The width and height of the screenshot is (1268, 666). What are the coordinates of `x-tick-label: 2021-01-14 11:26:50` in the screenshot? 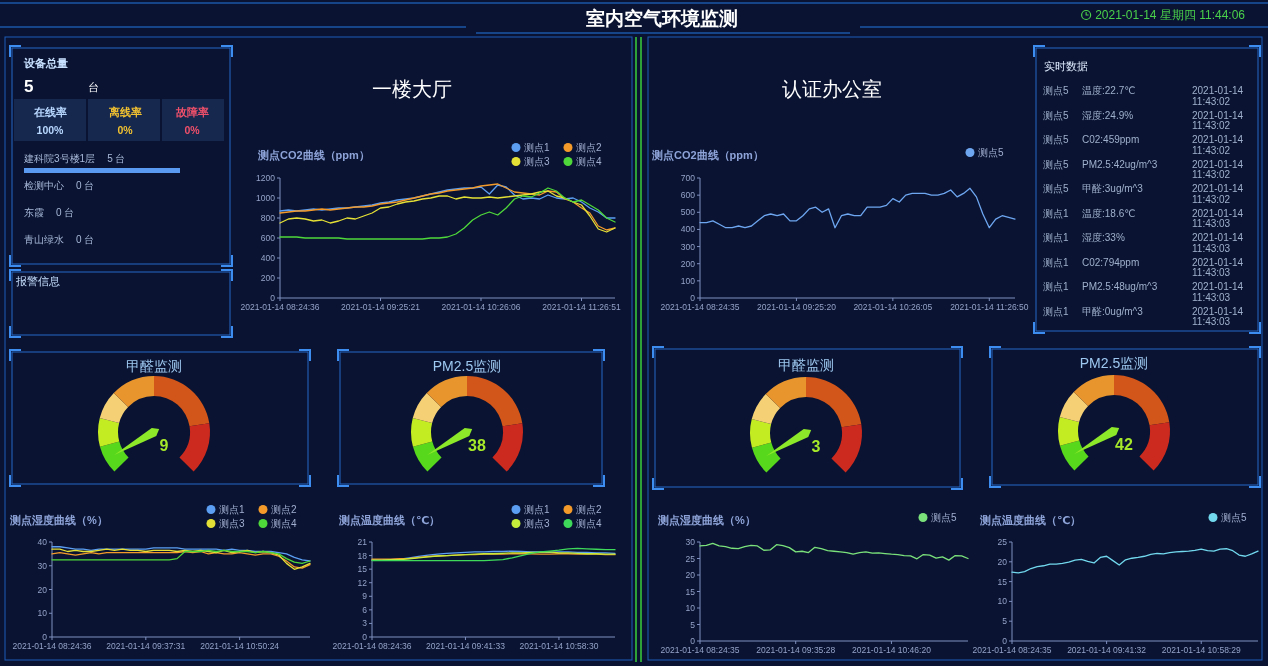 It's located at (989, 307).